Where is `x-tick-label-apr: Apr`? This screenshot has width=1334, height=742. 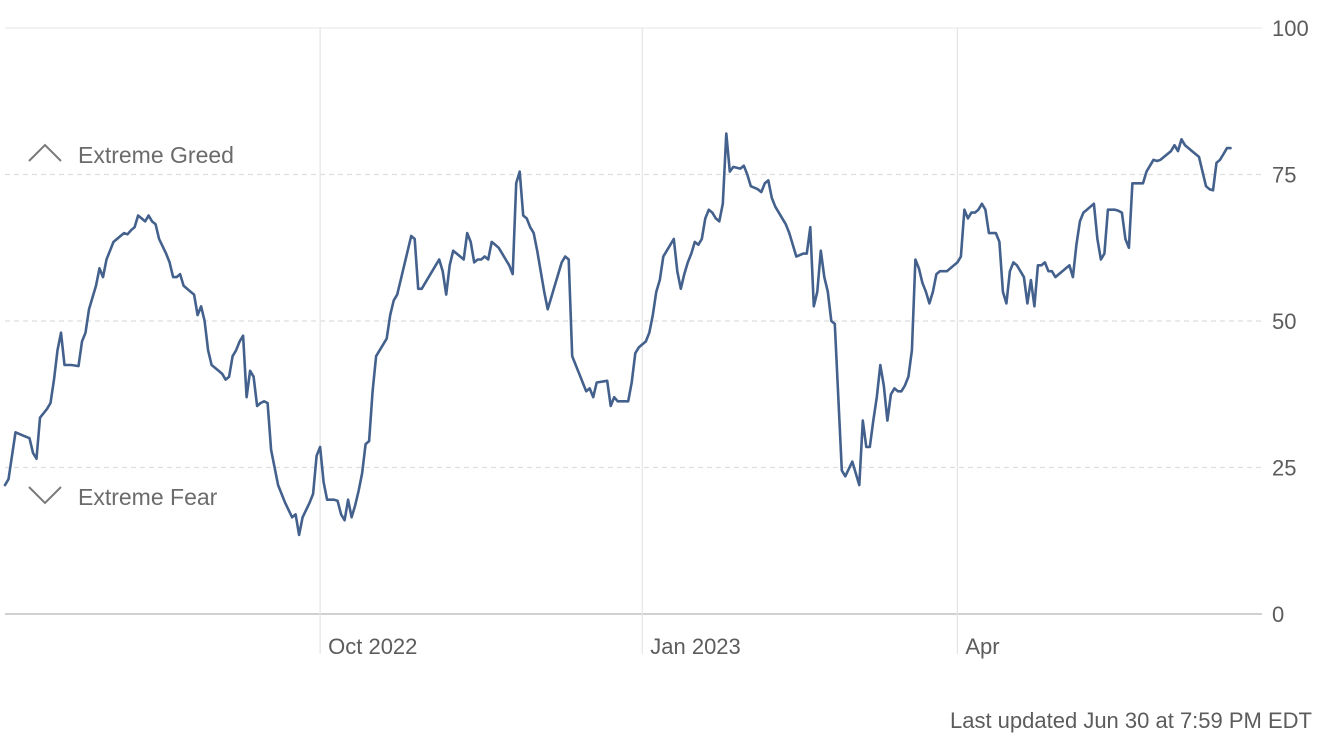
x-tick-label-apr: Apr is located at coordinates (982, 646).